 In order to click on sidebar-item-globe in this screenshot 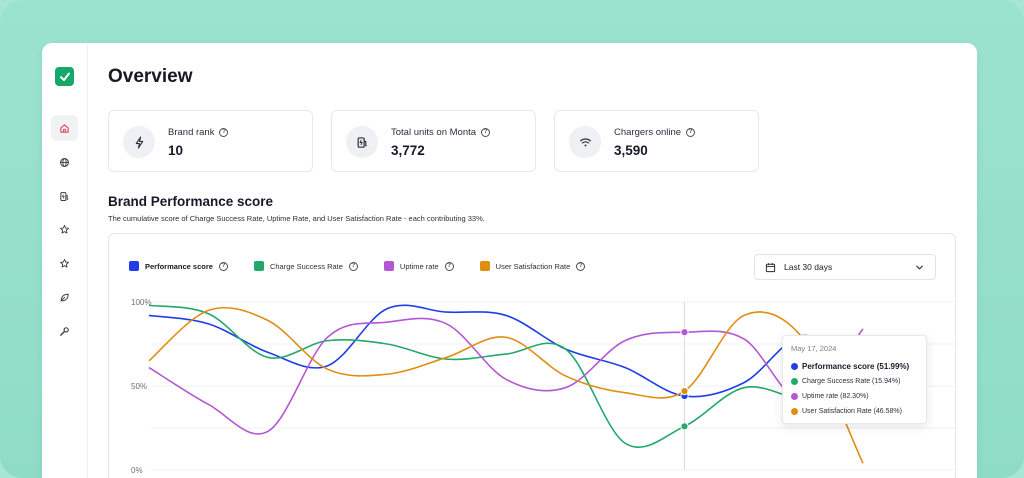, I will do `click(64, 162)`.